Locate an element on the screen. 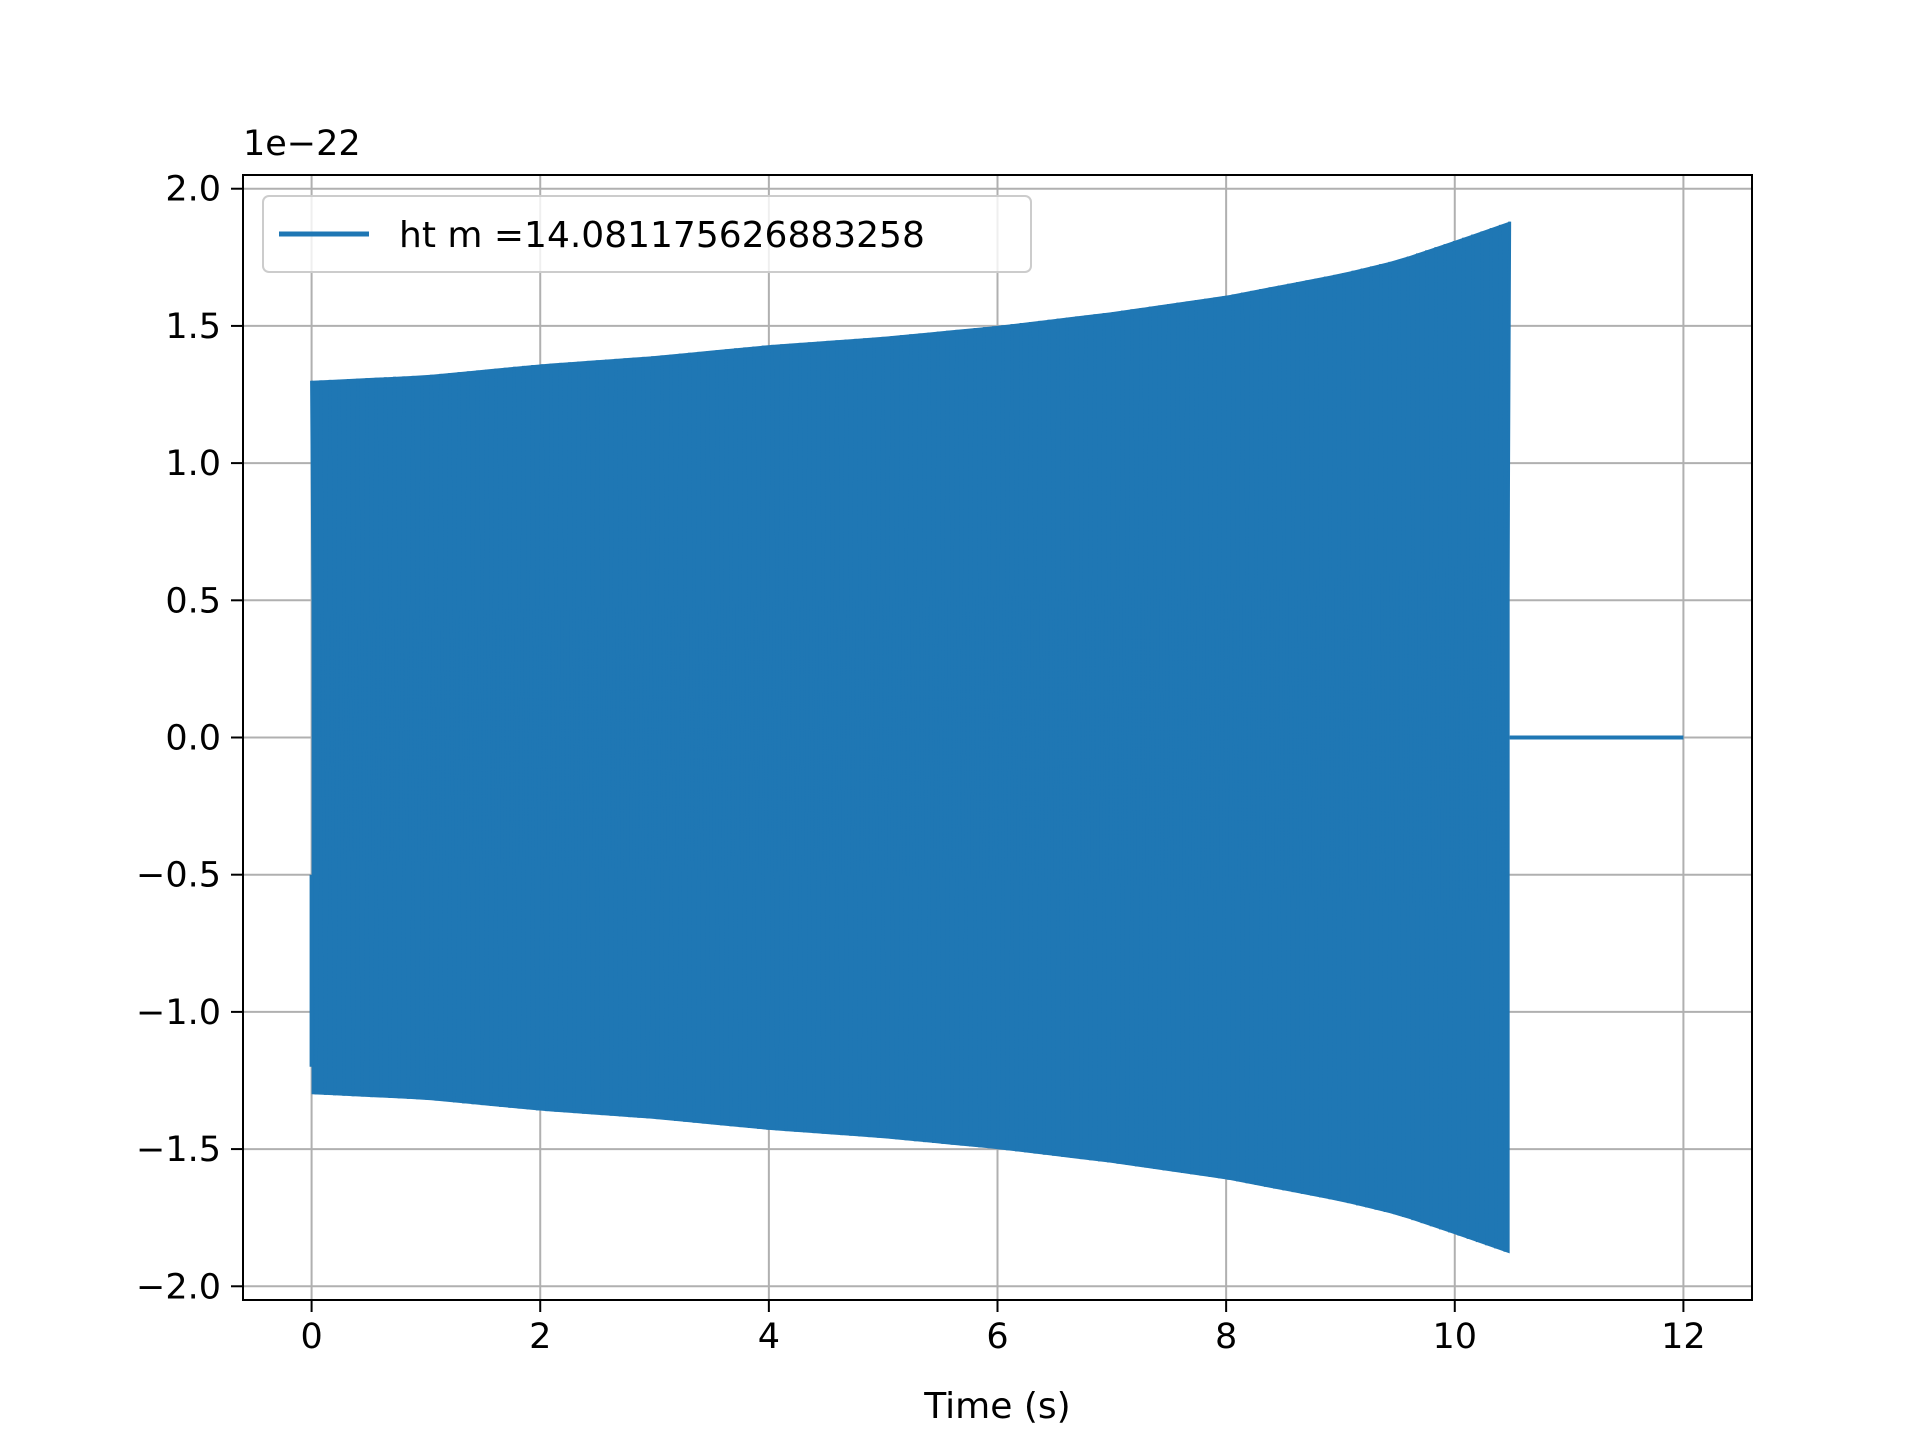 The image size is (1920, 1440). y-tick-label: −2.0 is located at coordinates (178, 1287).